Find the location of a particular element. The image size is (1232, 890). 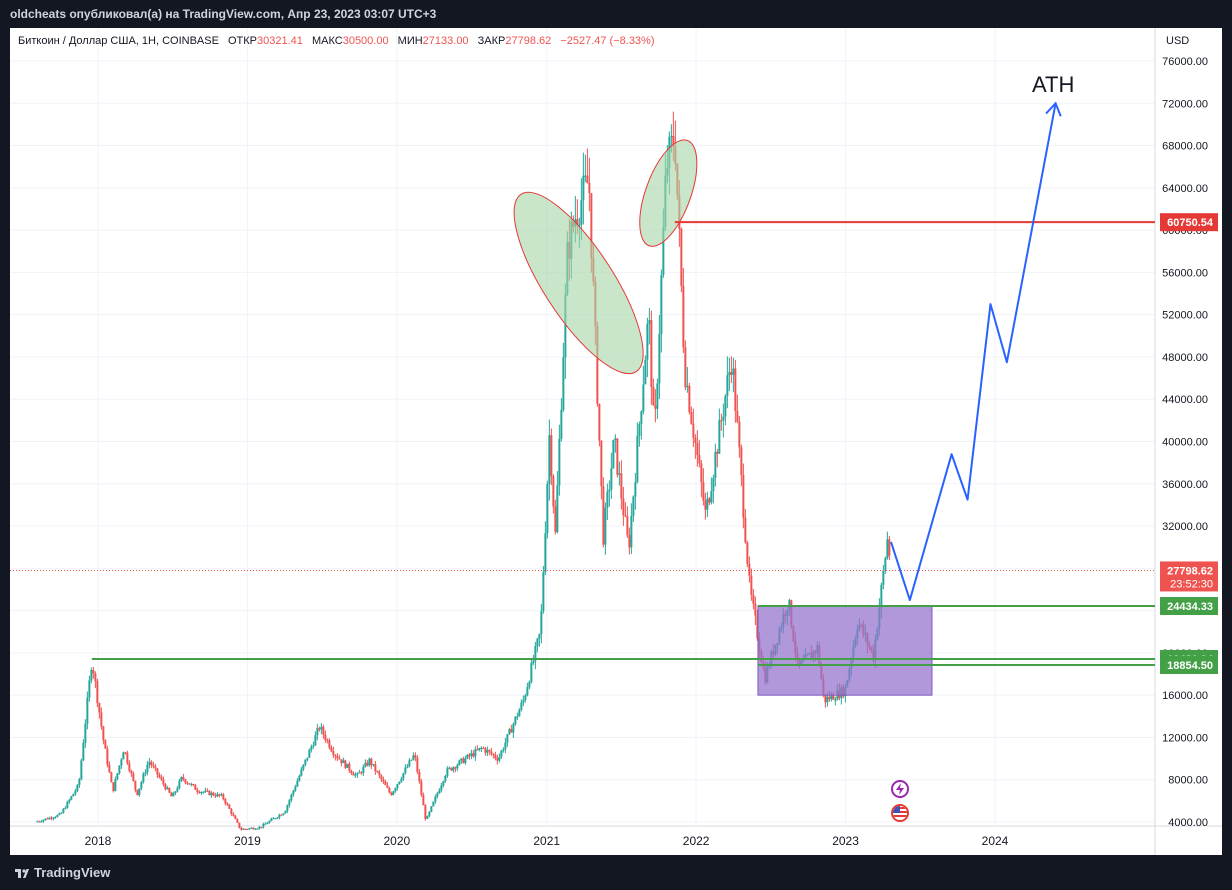

us-flag-icon is located at coordinates (900, 813).